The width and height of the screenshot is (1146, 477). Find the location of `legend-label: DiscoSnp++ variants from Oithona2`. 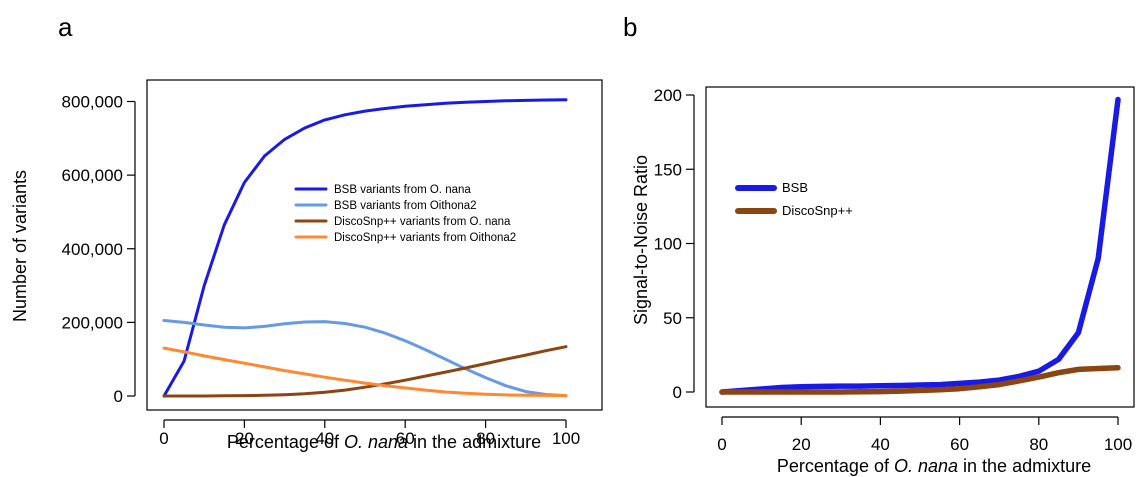

legend-label: DiscoSnp++ variants from Oithona2 is located at coordinates (425, 238).